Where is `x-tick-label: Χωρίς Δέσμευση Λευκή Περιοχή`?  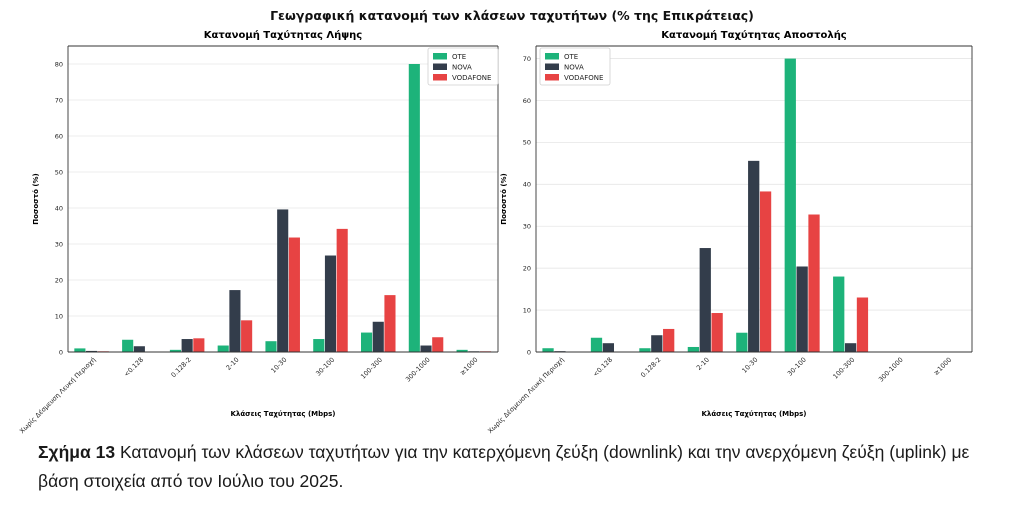
x-tick-label: Χωρίς Δέσμευση Λευκή Περιοχή is located at coordinates (57, 395).